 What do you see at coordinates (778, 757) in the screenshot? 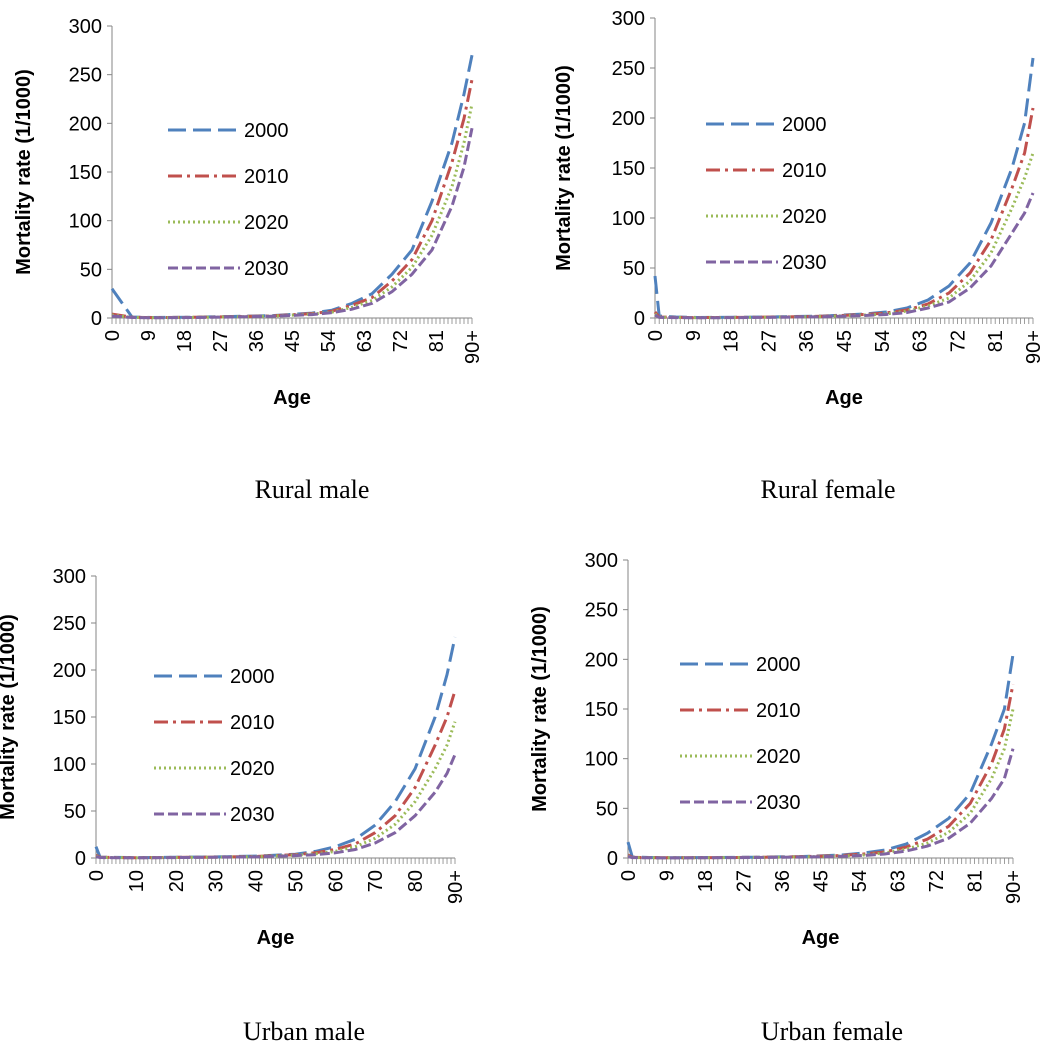
I see `legend-label: 2020` at bounding box center [778, 757].